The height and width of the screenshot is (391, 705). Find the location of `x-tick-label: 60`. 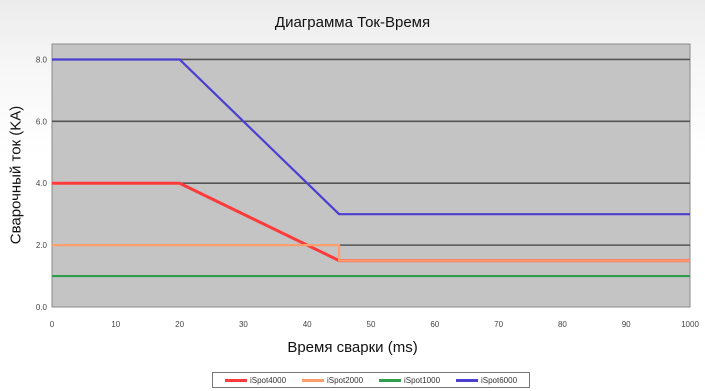

x-tick-label: 60 is located at coordinates (434, 324).